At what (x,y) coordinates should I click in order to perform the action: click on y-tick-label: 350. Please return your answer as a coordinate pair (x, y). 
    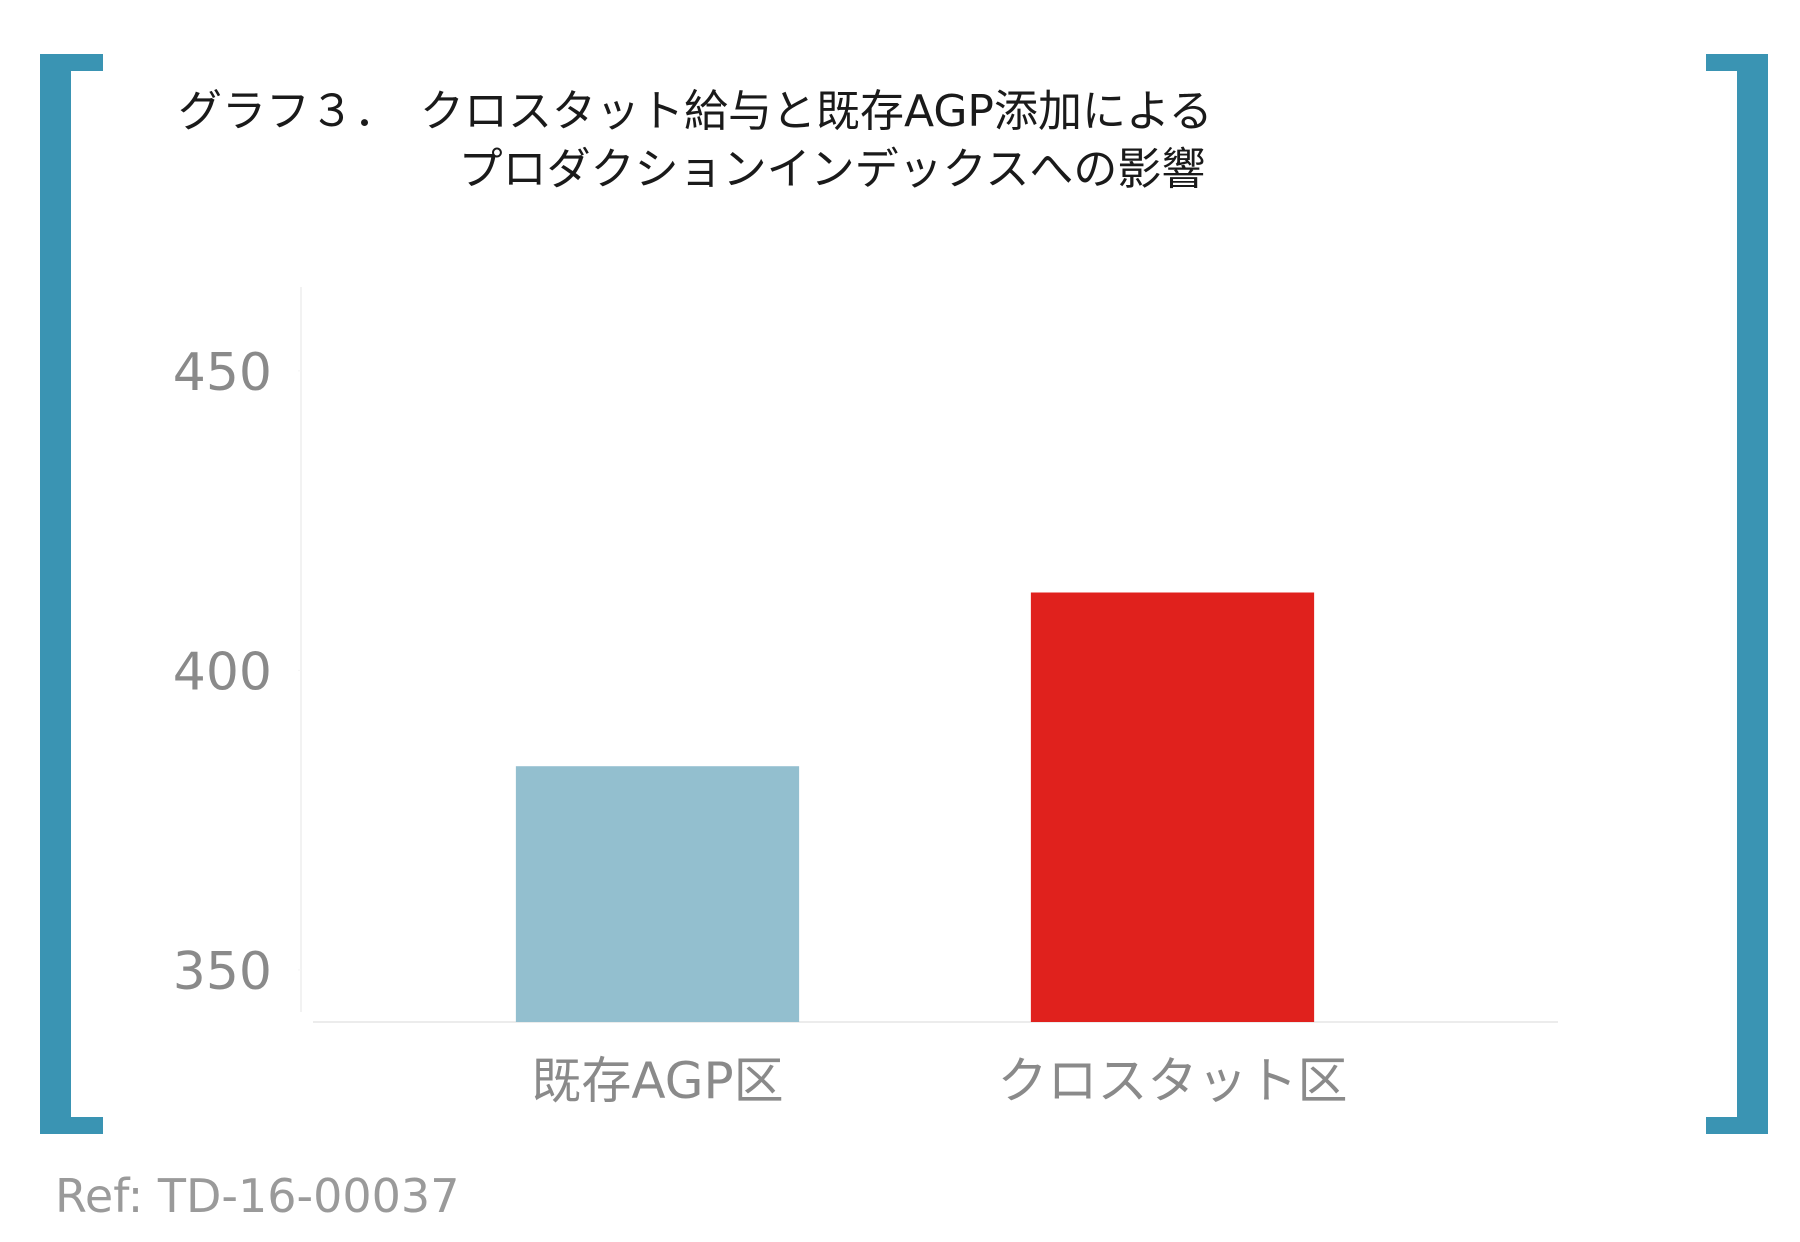
    Looking at the image, I should click on (222, 972).